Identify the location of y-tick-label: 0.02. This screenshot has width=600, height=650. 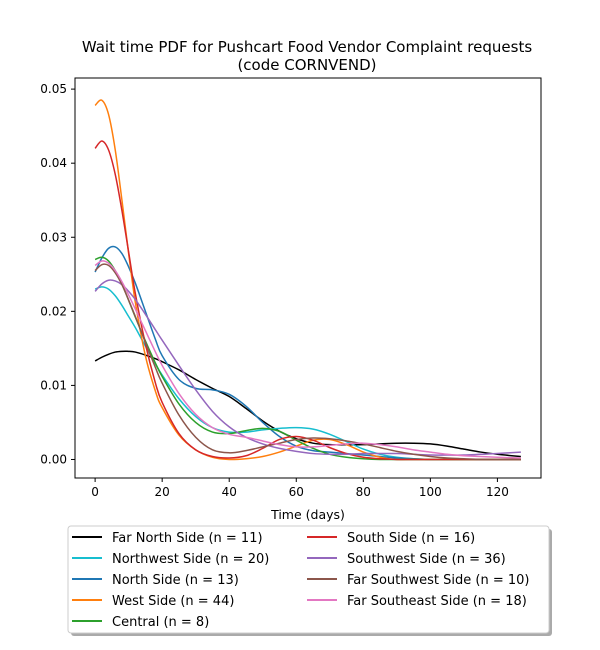
(53, 311).